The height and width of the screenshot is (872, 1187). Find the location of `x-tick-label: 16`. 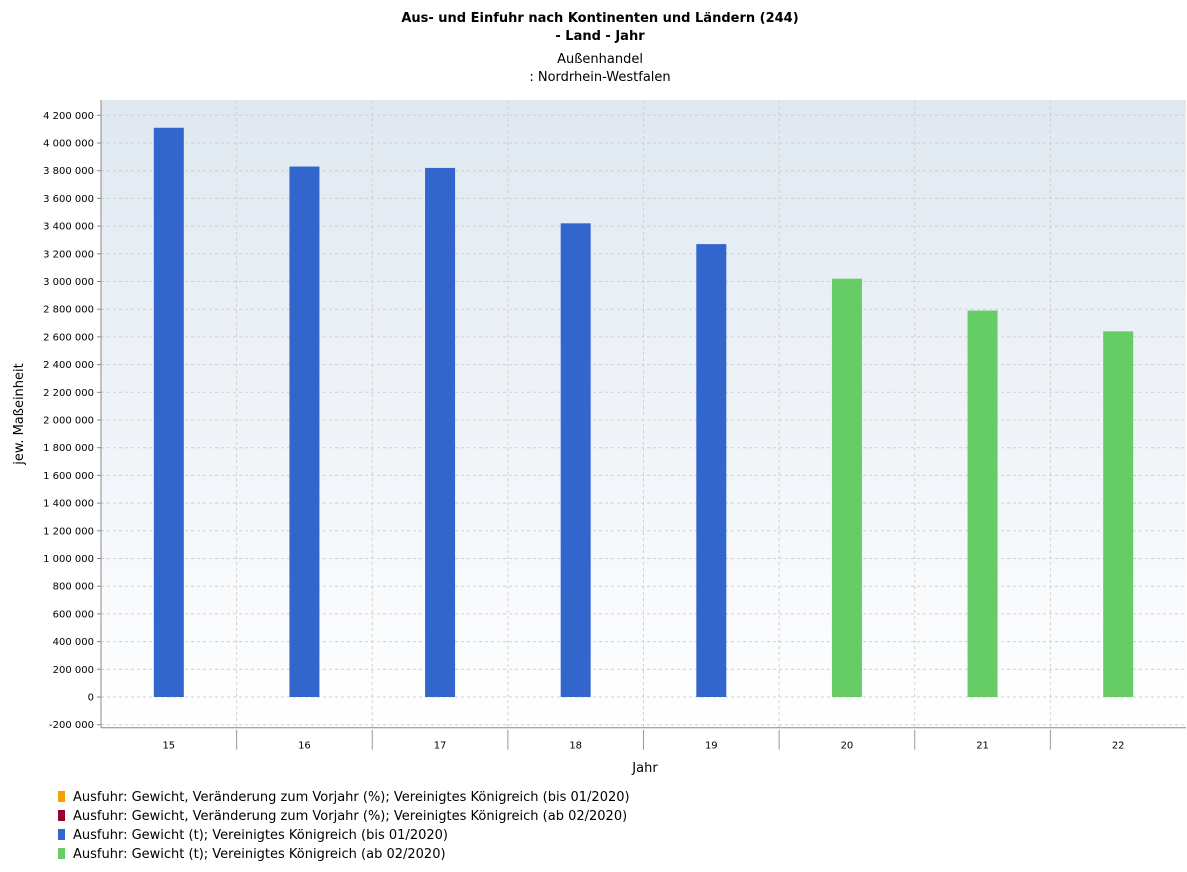

x-tick-label: 16 is located at coordinates (304, 746).